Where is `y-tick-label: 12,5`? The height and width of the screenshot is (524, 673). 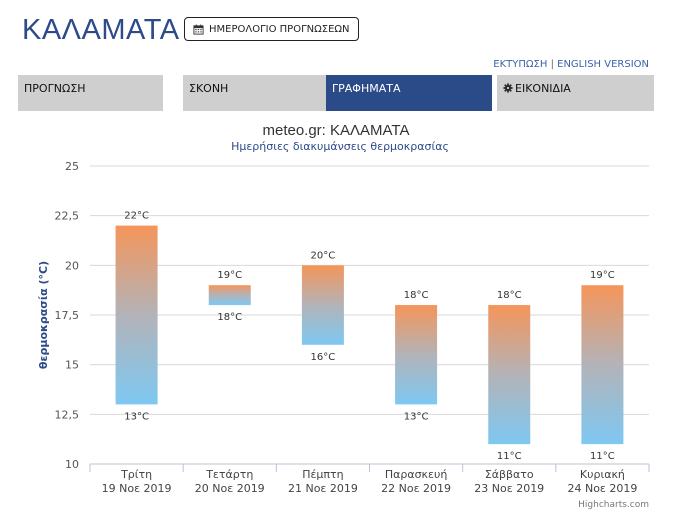 y-tick-label: 12,5 is located at coordinates (67, 414).